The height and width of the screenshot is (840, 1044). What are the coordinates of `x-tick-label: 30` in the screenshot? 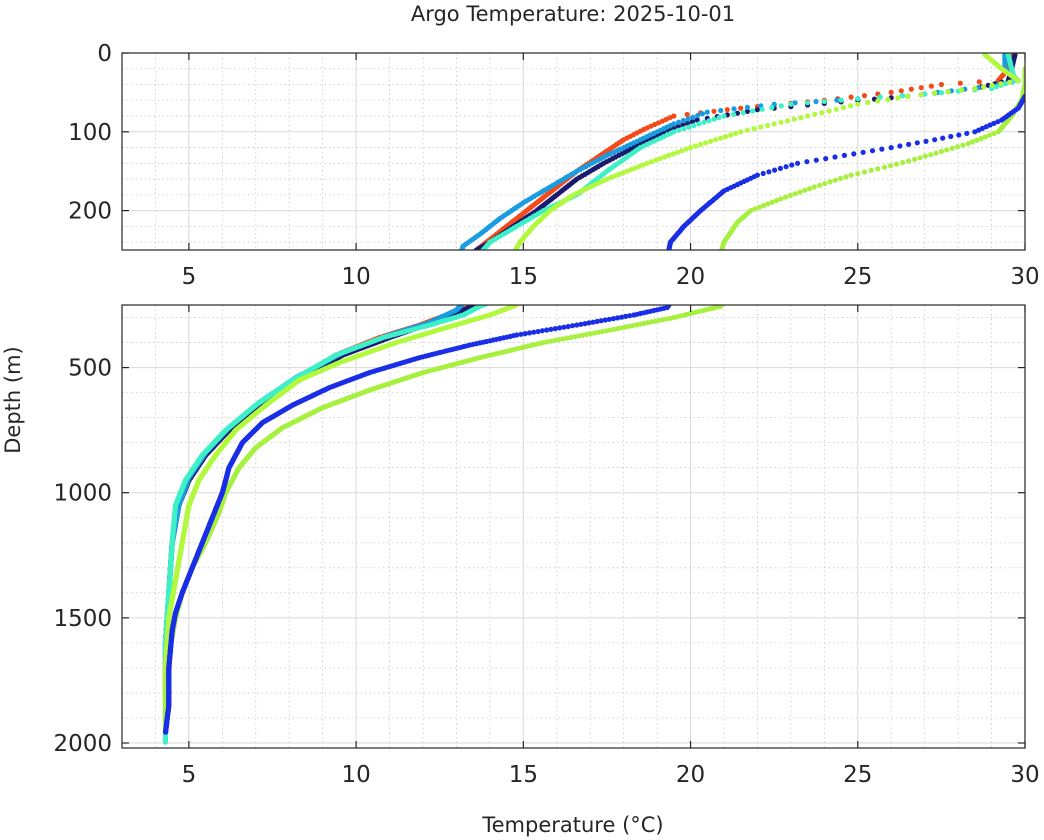 It's located at (1024, 775).